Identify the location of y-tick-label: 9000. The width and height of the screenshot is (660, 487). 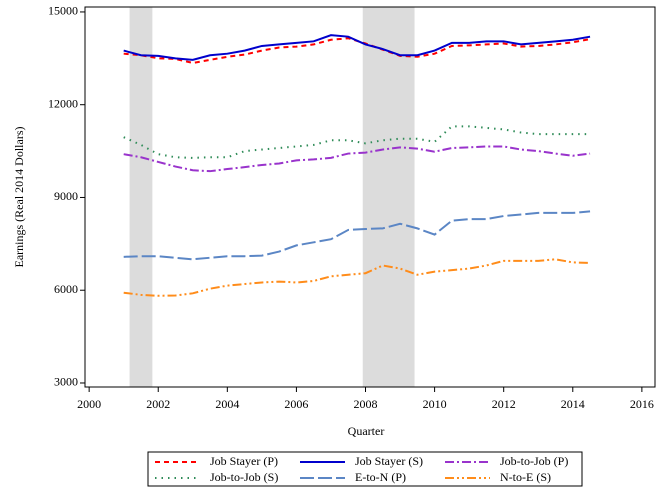
(66, 196).